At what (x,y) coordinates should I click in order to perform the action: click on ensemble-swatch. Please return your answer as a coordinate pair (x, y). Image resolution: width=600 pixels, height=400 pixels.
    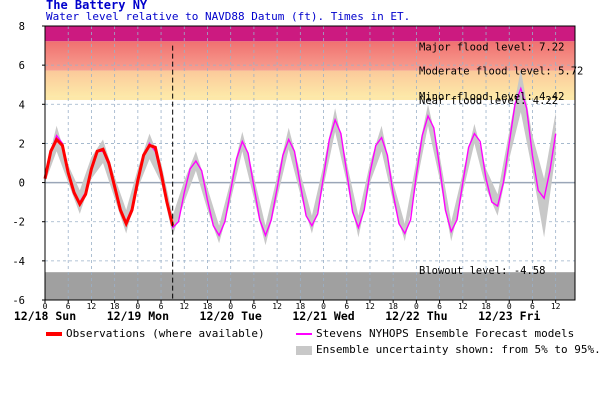
    Looking at the image, I should click on (304, 350).